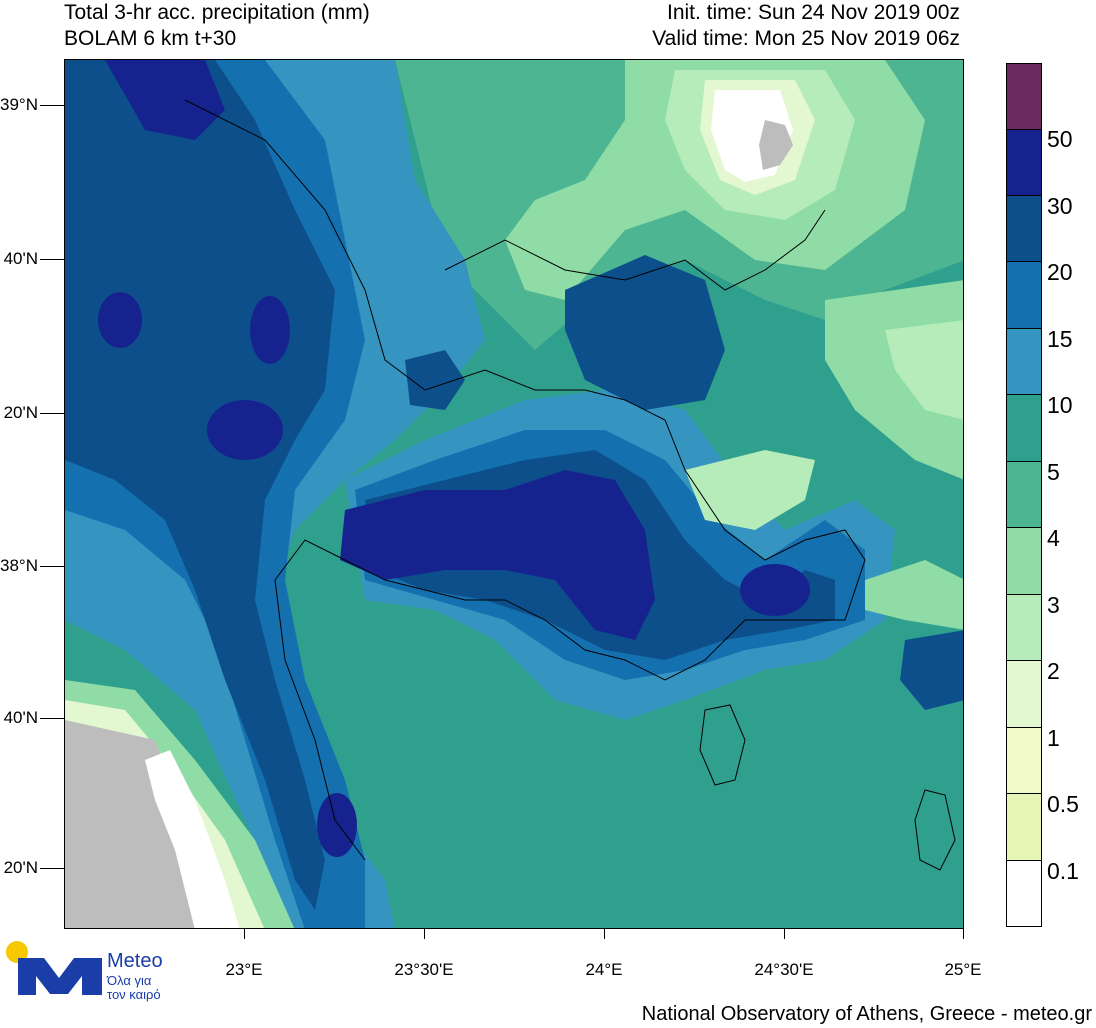  Describe the element at coordinates (135, 961) in the screenshot. I see `logo-name: Meteo` at that location.